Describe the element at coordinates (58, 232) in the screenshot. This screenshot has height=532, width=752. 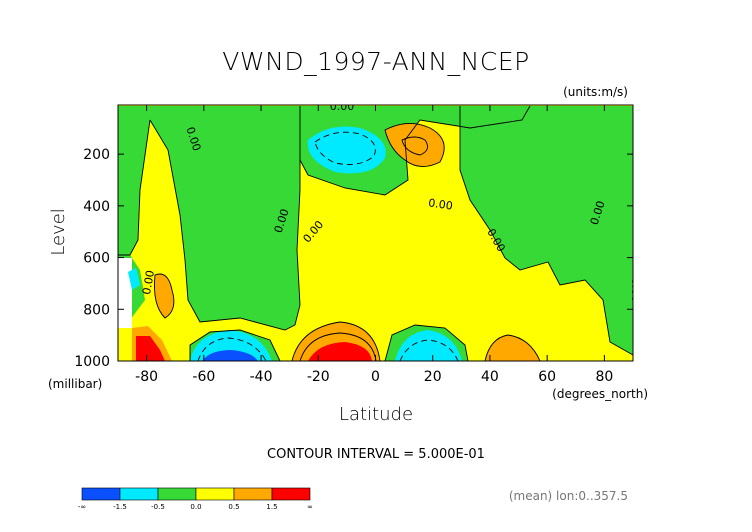
I see `y-axis-label: Level` at that location.